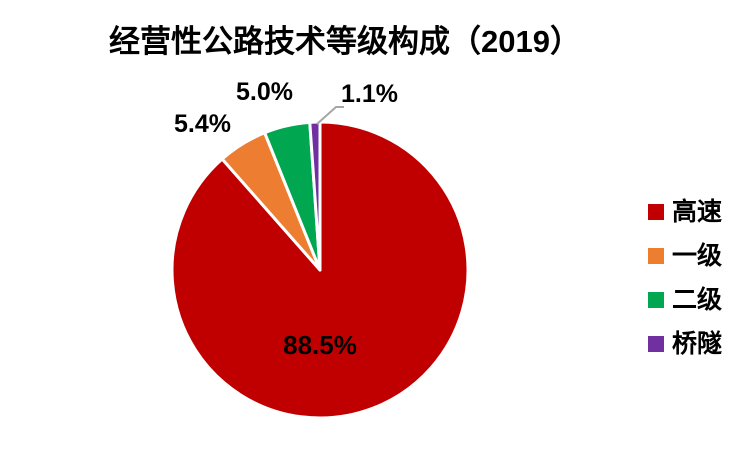  I want to click on legend-item-3: 桥隧, so click(698, 344).